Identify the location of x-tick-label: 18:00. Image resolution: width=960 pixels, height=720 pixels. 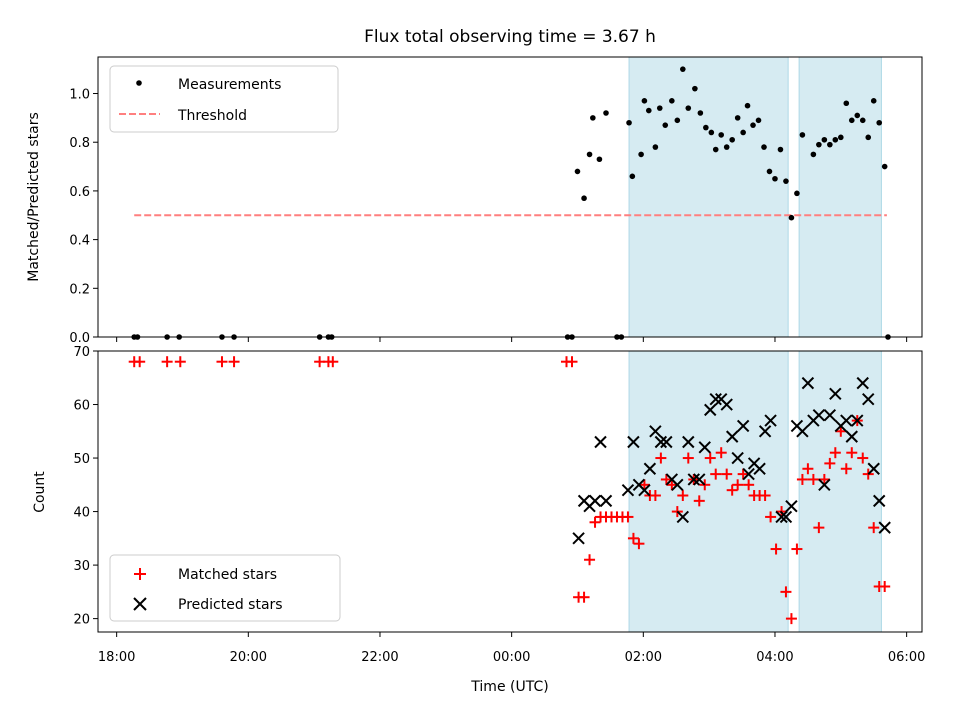
(116, 657).